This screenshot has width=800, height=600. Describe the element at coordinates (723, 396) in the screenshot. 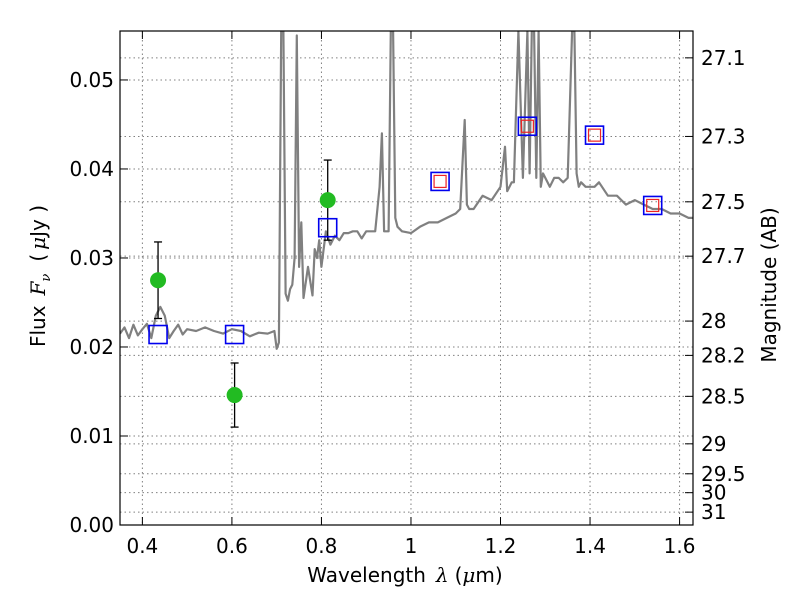

I see `mag-tick-label: 28.5` at that location.